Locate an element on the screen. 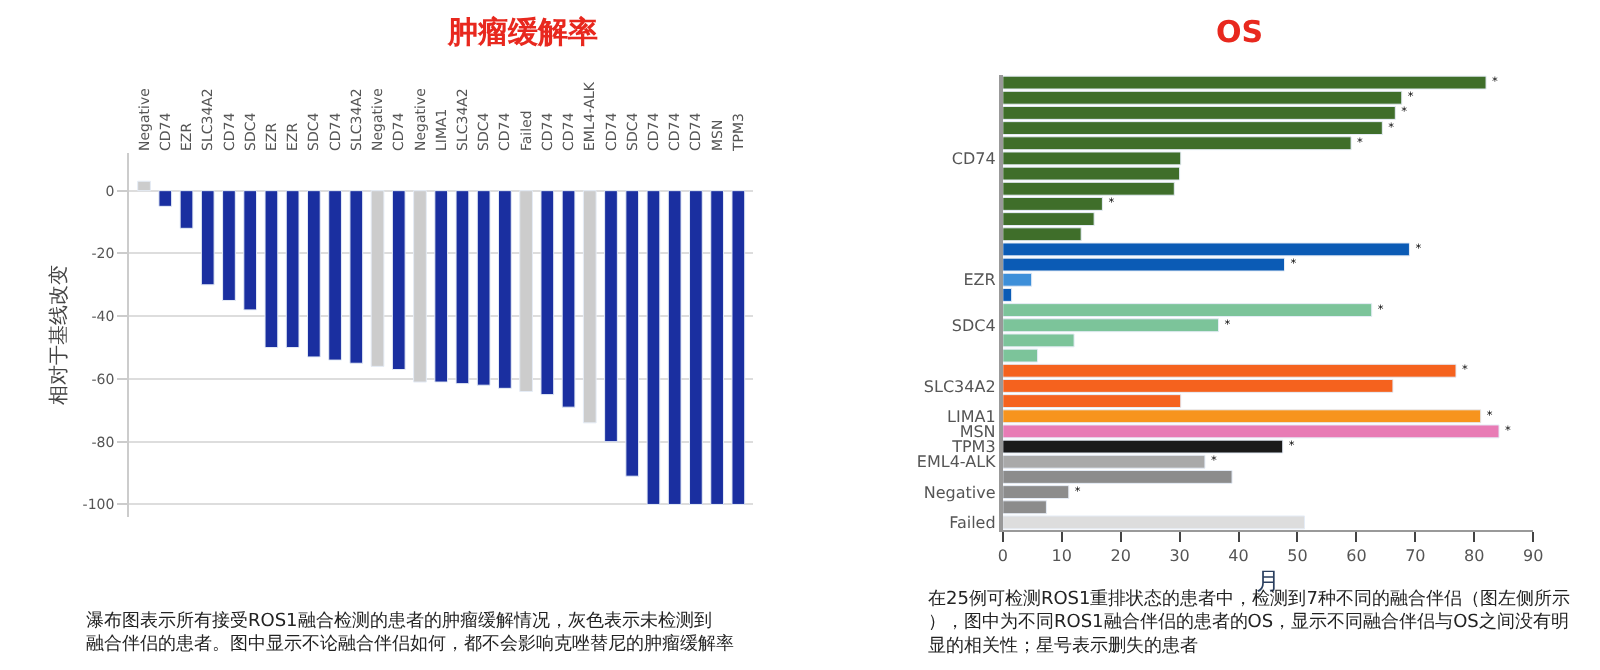 The image size is (1600, 670). x-tick-label: 10 is located at coordinates (1061, 556).